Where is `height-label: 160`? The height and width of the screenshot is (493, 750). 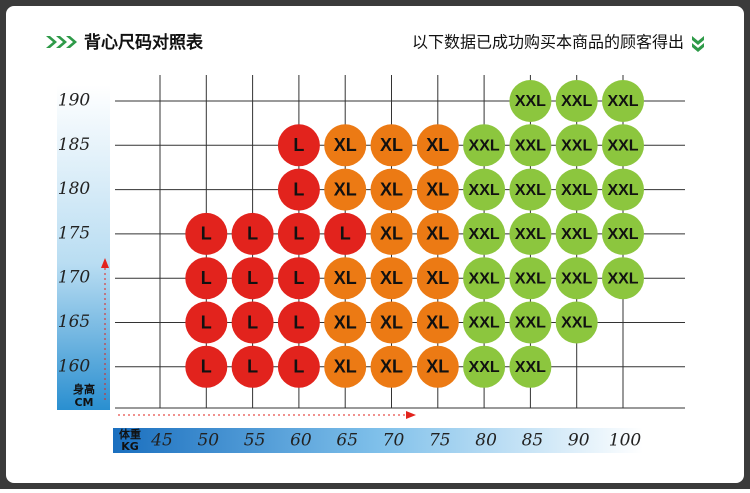
height-label: 160 is located at coordinates (74, 366).